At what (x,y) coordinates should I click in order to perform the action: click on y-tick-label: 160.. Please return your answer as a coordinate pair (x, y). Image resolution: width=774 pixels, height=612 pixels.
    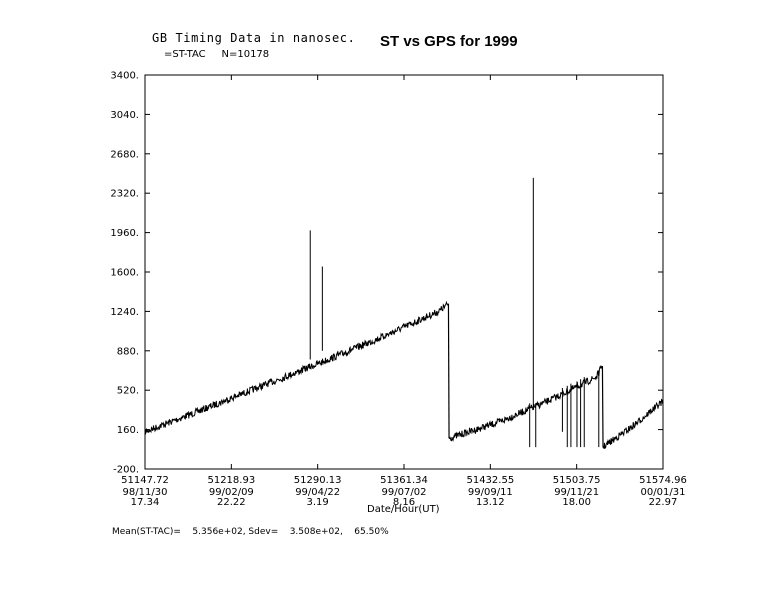
    Looking at the image, I should click on (128, 430).